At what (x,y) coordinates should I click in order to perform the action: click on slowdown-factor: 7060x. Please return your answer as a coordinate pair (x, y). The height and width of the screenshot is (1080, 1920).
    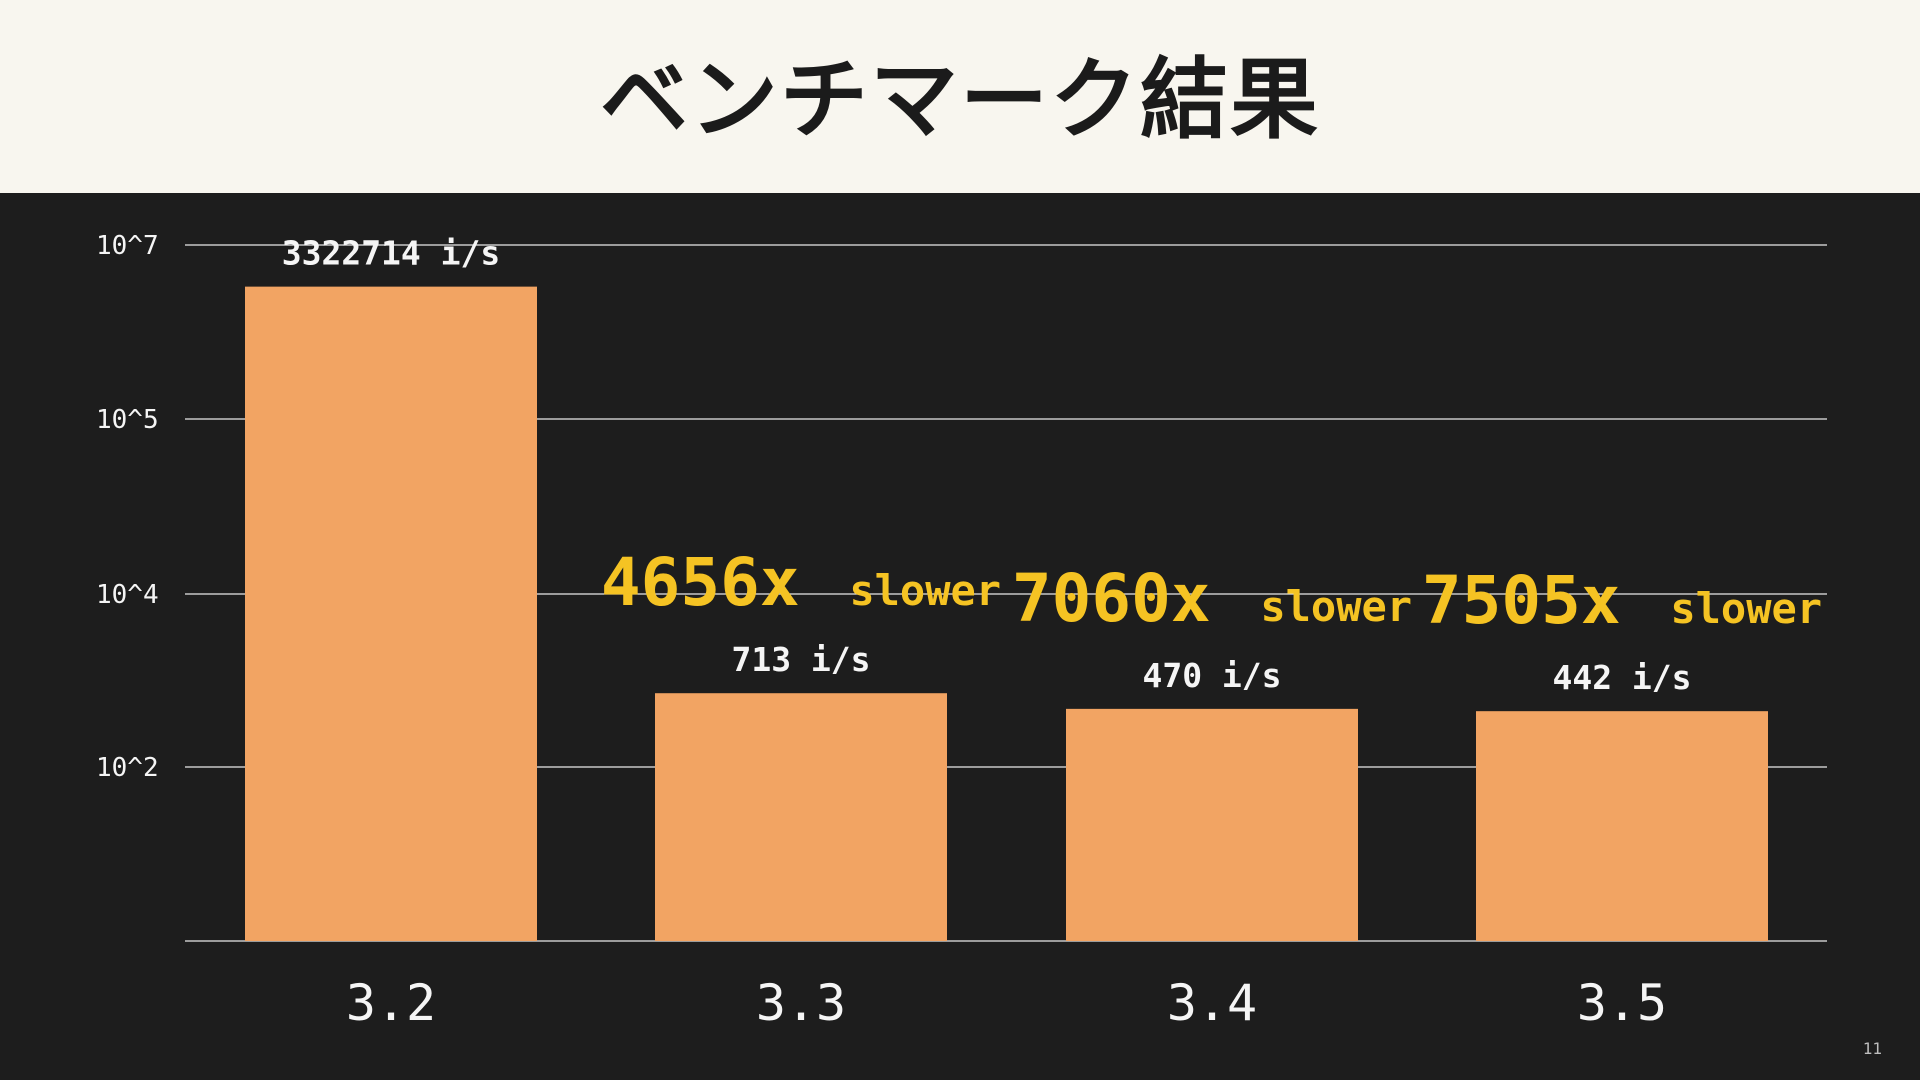
    Looking at the image, I should click on (1131, 598).